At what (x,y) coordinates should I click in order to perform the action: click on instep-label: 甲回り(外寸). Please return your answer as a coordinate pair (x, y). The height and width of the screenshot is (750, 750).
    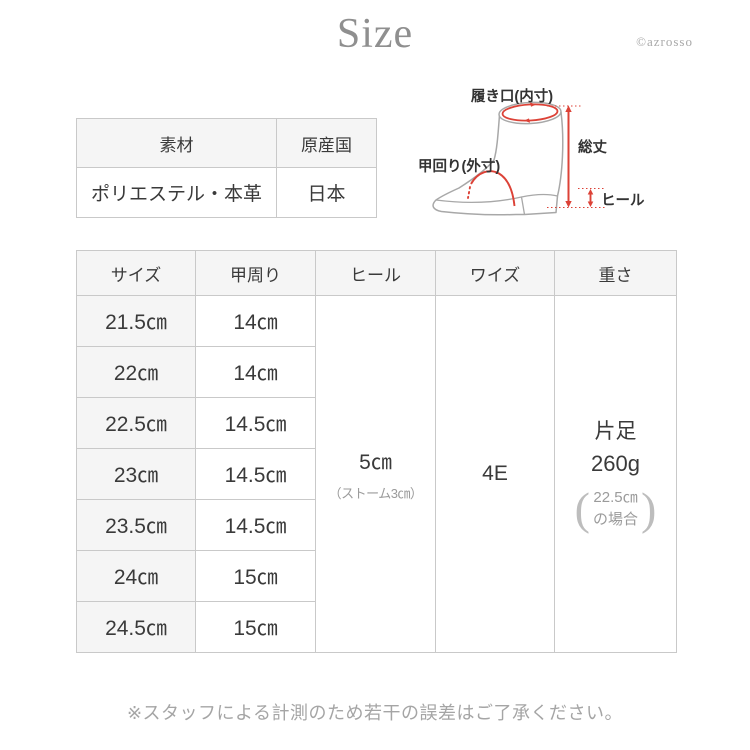
    Looking at the image, I should click on (459, 166).